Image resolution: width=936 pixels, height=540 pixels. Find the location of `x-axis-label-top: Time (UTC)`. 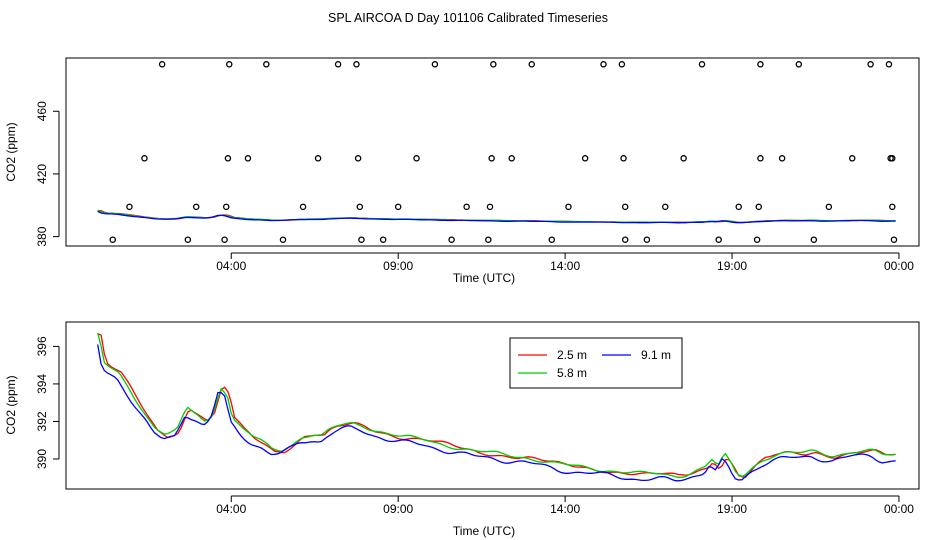

x-axis-label-top: Time (UTC) is located at coordinates (484, 278).